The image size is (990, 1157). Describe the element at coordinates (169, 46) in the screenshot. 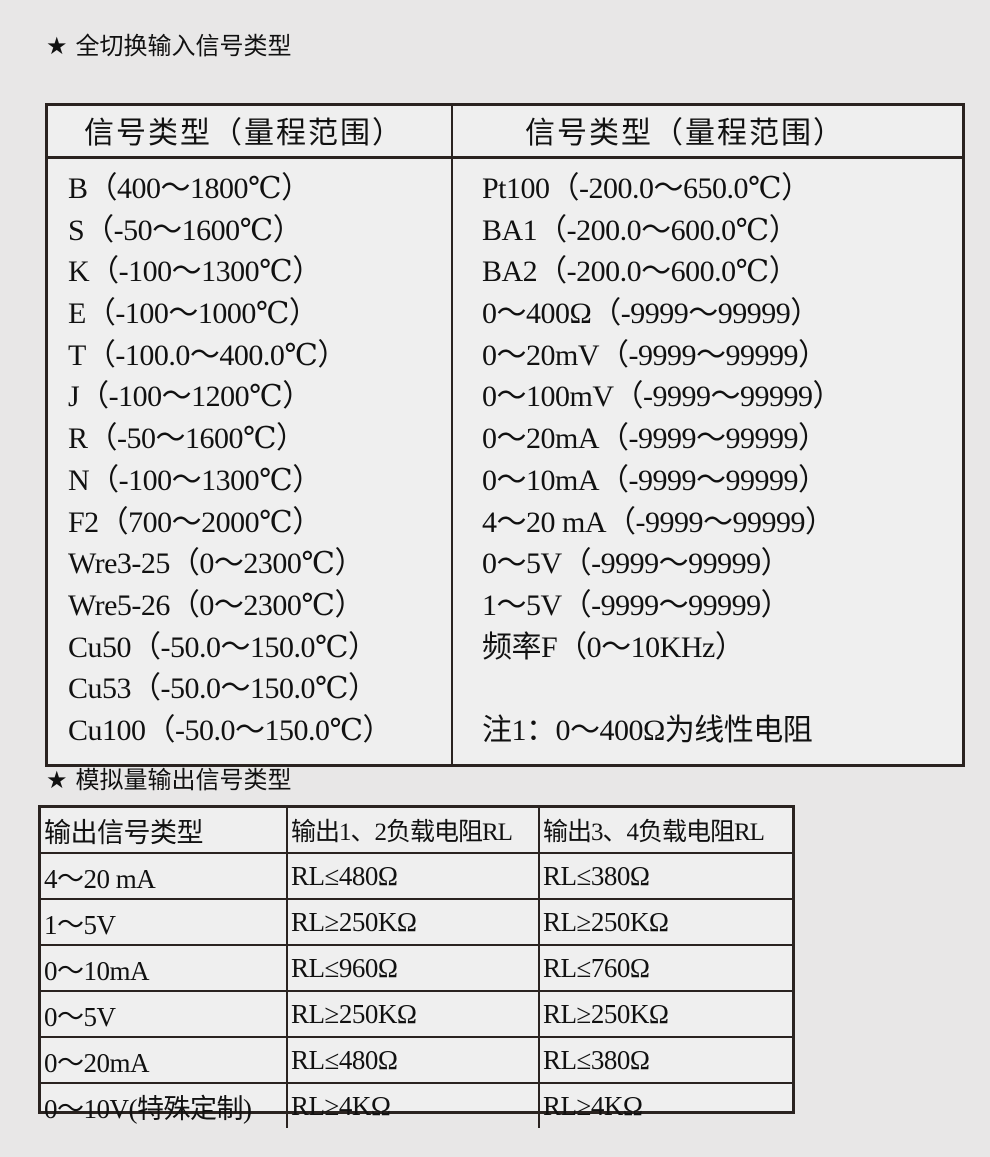

I see `section1-title: ★ 全切换输入信号类型` at that location.